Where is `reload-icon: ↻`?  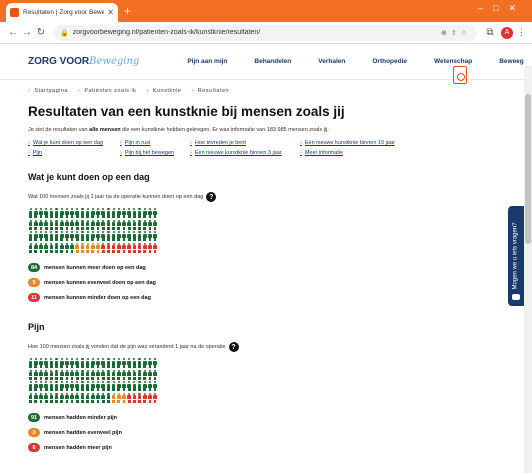 reload-icon: ↻ is located at coordinates (41, 32).